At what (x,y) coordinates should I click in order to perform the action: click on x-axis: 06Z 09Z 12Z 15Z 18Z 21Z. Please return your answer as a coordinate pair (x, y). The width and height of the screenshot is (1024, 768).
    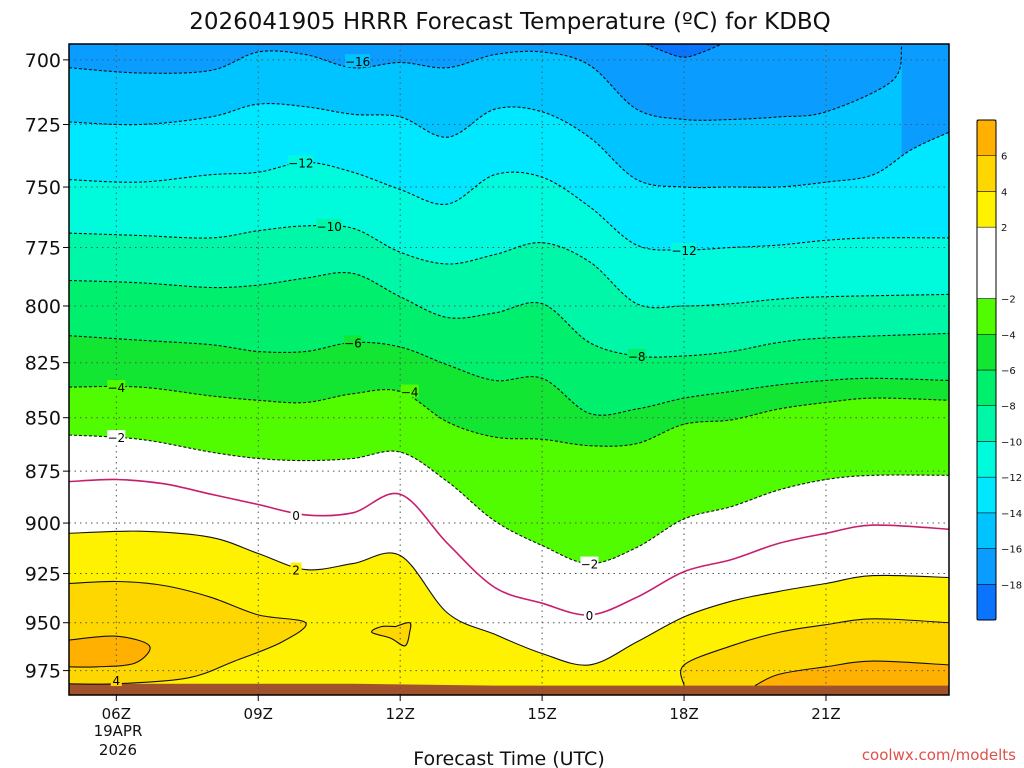
    Looking at the image, I should click on (471, 709).